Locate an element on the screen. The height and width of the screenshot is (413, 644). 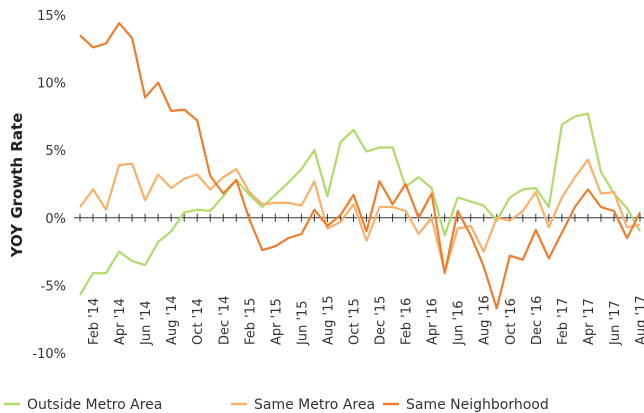
y-tick-label: -5% is located at coordinates (53, 286).